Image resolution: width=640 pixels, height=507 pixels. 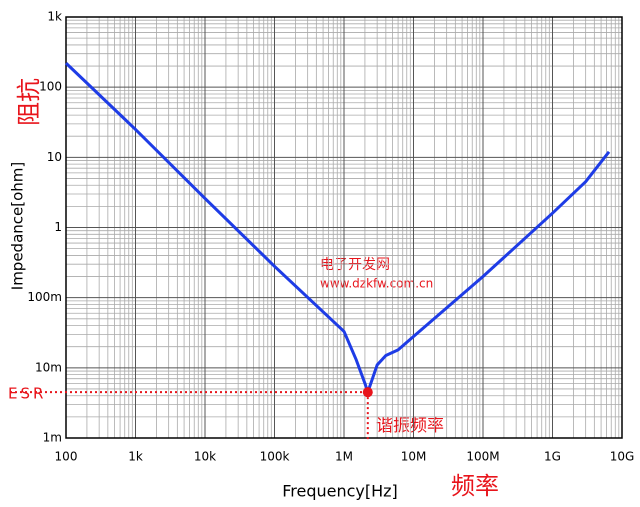 What do you see at coordinates (414, 457) in the screenshot?
I see `x-tick-label: 10M` at bounding box center [414, 457].